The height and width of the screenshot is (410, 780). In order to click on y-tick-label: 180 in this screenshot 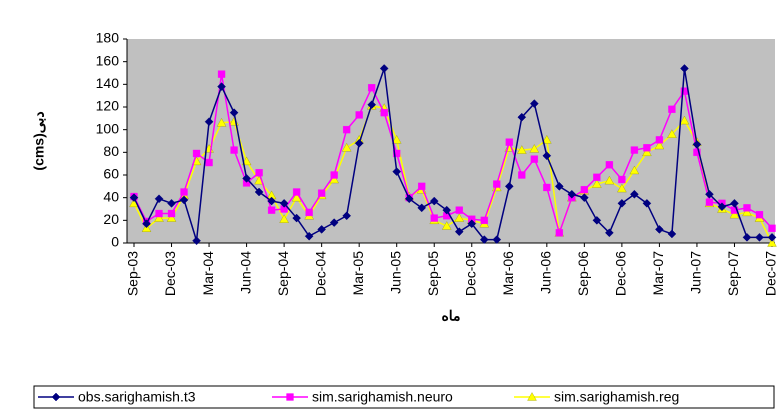, I will do `click(108, 38)`.